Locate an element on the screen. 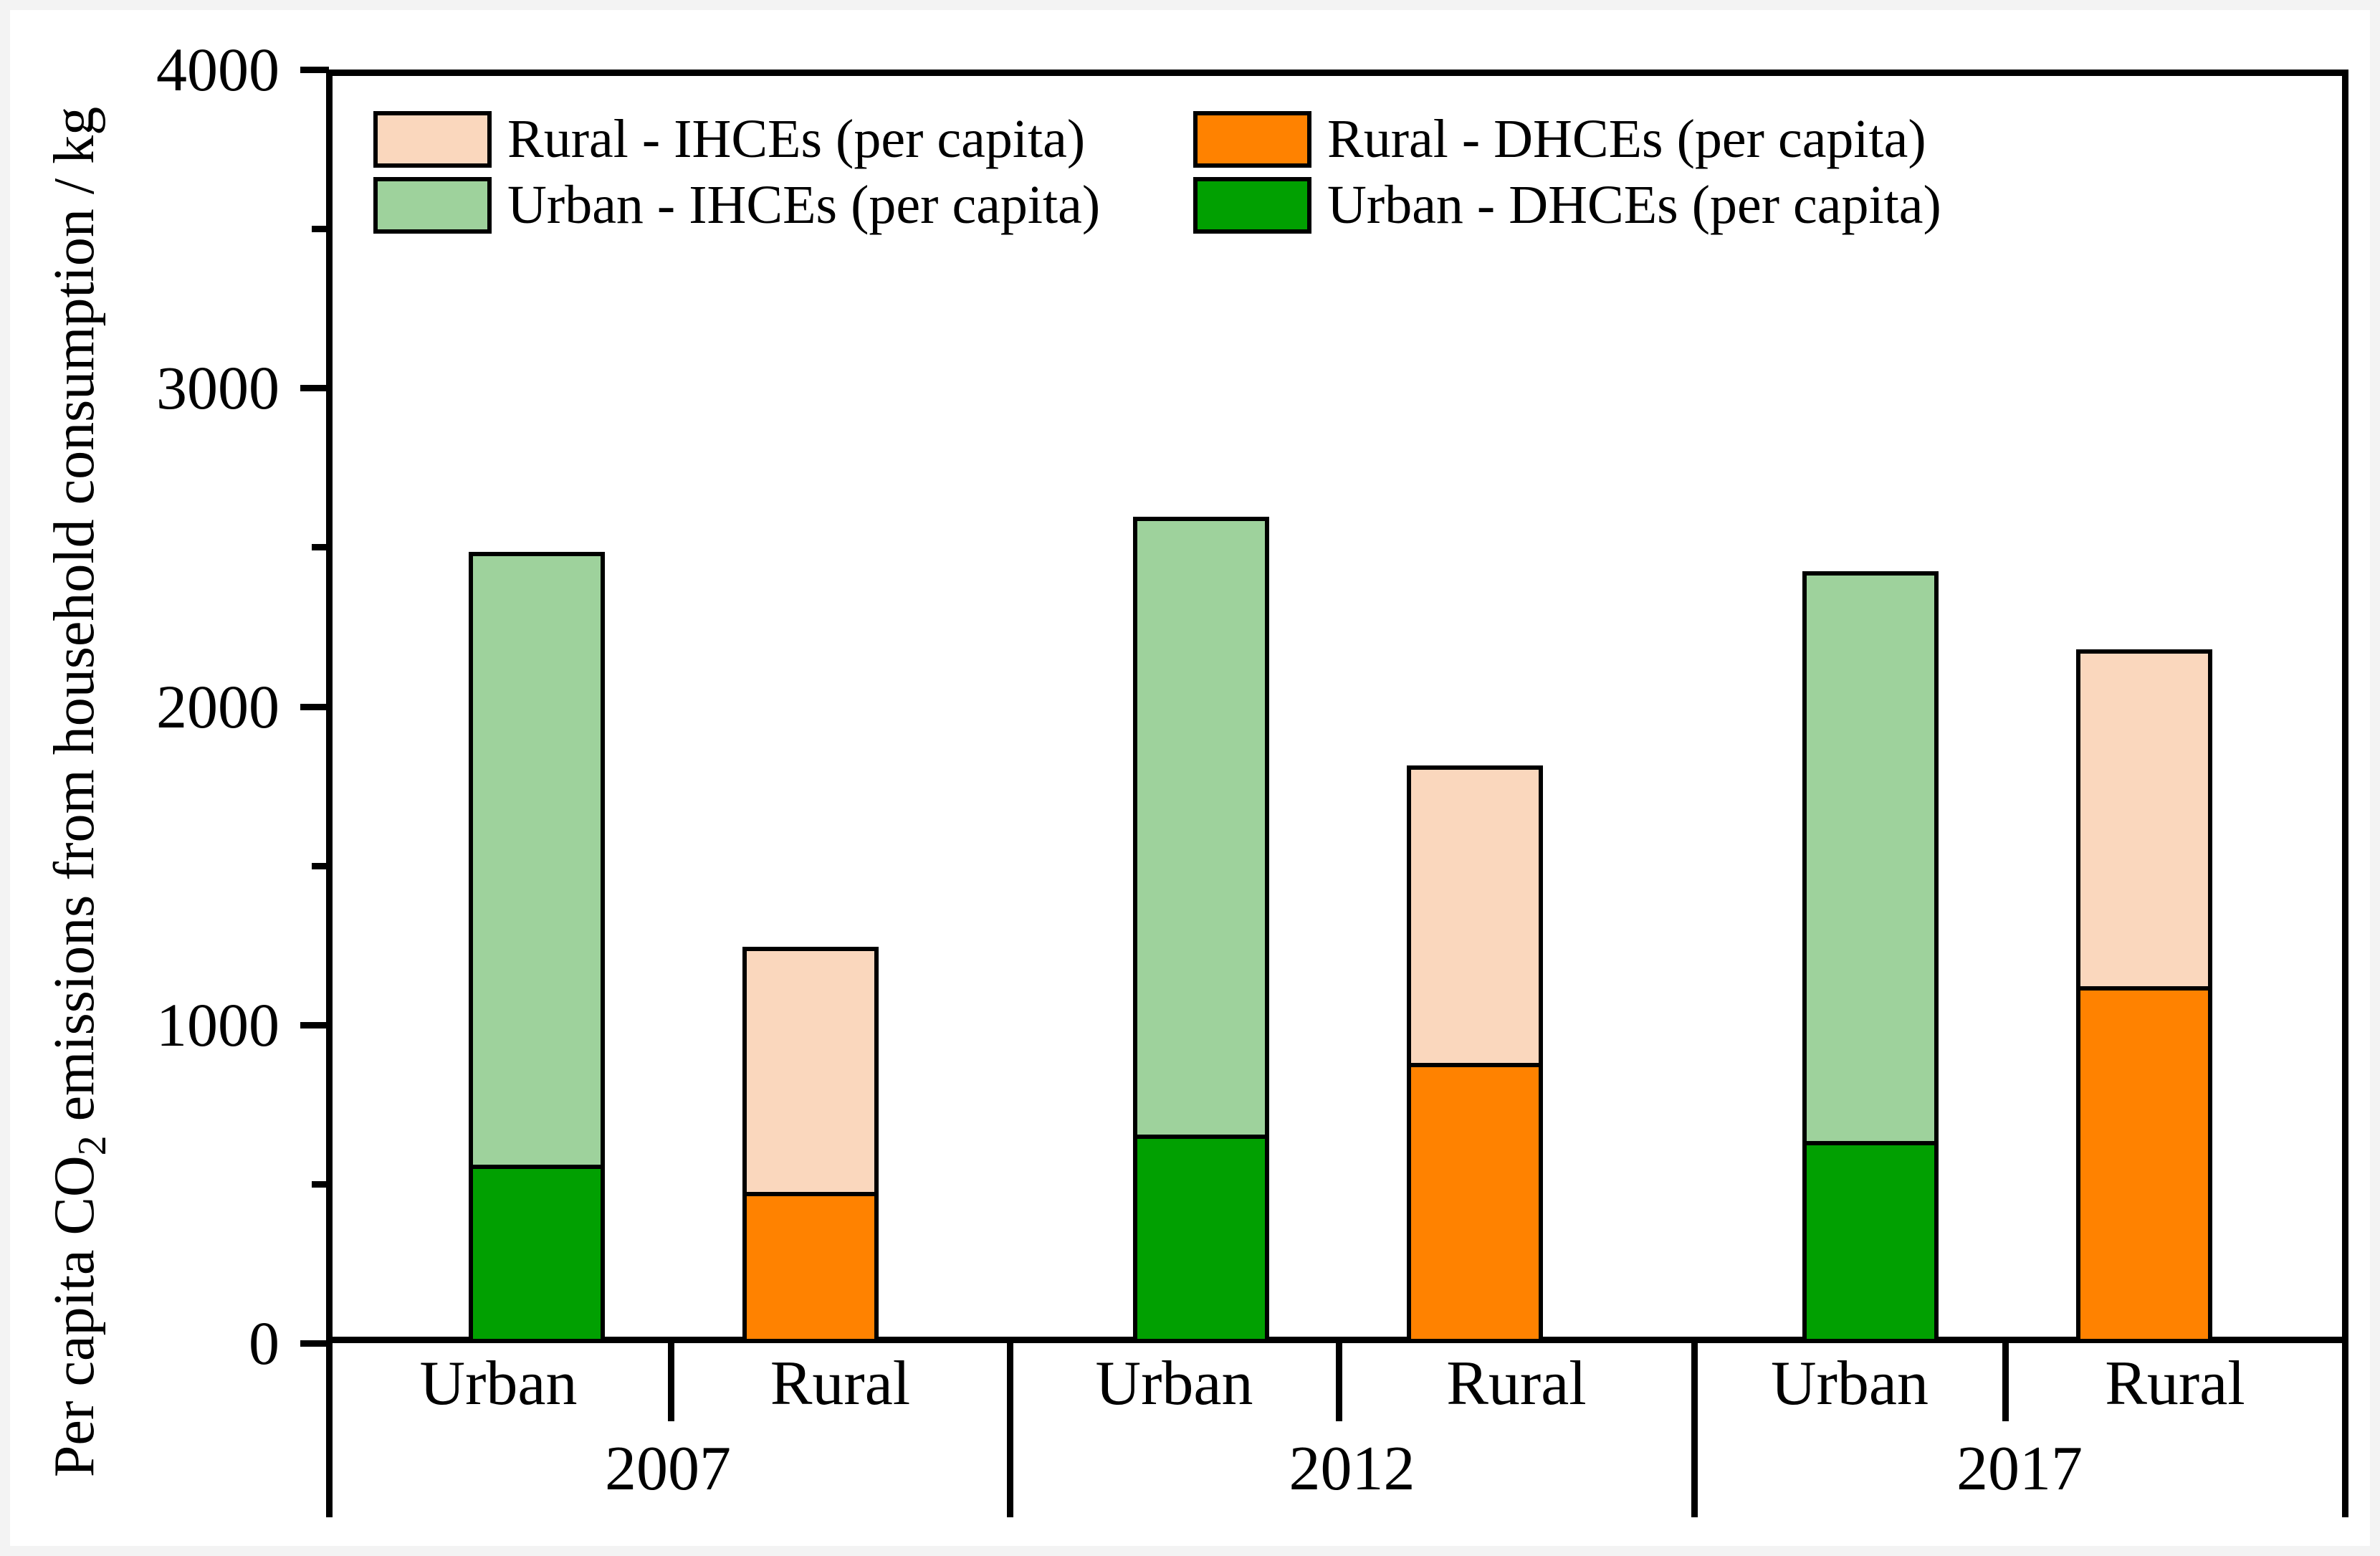 Image resolution: width=2380 pixels, height=1556 pixels. legend-swatch-rural-ihce is located at coordinates (432, 139).